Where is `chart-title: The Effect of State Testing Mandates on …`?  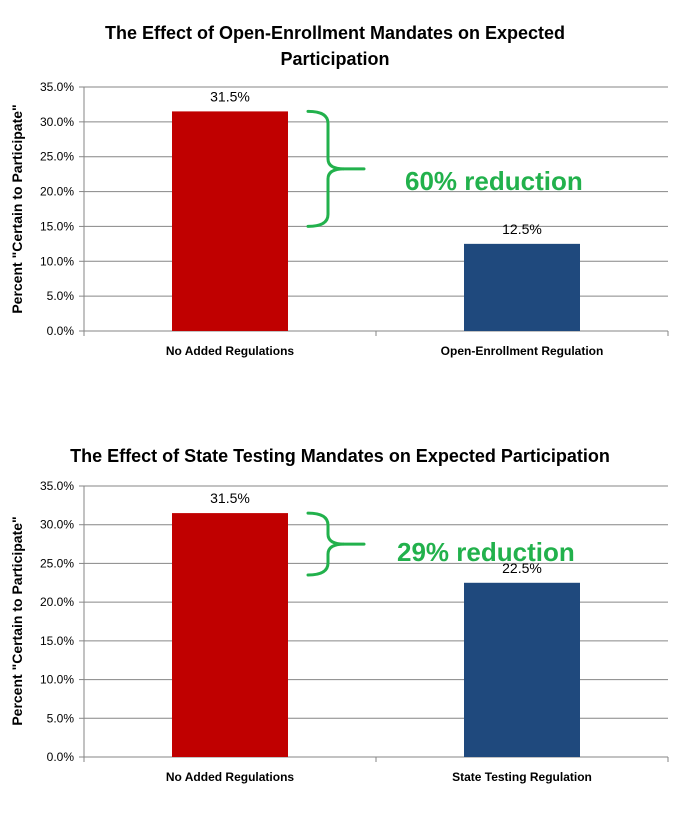
chart-title: The Effect of State Testing Mandates on … is located at coordinates (340, 456).